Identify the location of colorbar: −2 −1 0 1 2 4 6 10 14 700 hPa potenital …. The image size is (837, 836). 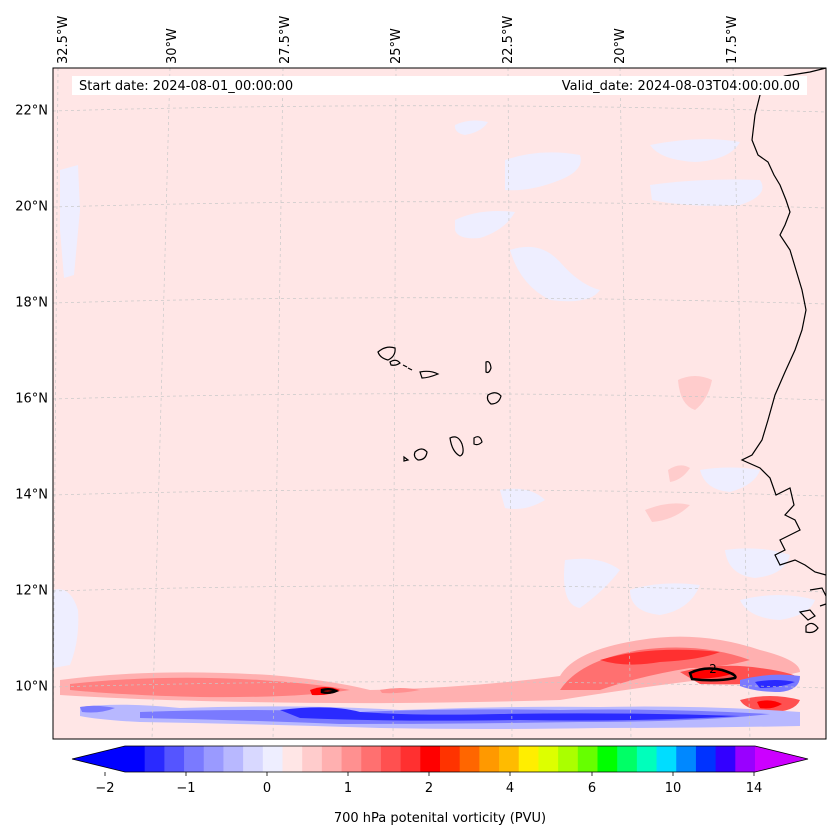
(440, 785).